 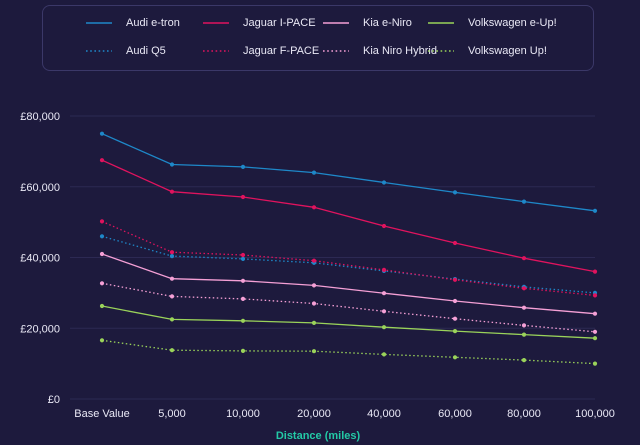 I want to click on legend-item-kia-niro-hybrid: Kia Niro Hybrid, so click(x=380, y=51).